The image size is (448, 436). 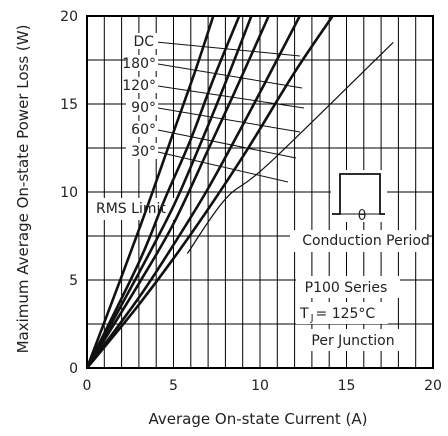 I want to click on x-axis-title: Average On-state Current (A), so click(x=258, y=419).